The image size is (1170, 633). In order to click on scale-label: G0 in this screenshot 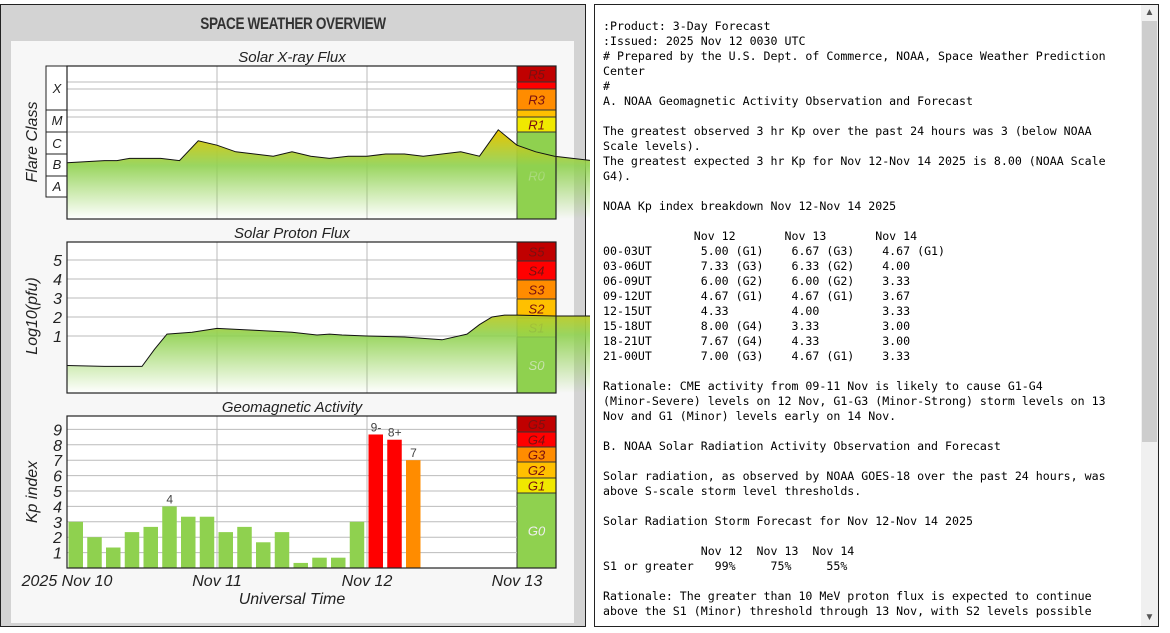, I will do `click(537, 531)`.